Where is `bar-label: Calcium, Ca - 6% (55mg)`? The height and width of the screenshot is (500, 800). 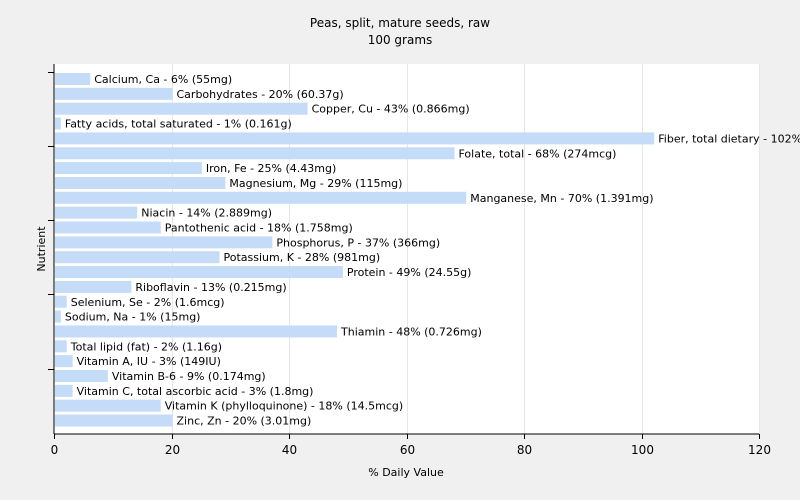 bar-label: Calcium, Ca - 6% (55mg) is located at coordinates (163, 79).